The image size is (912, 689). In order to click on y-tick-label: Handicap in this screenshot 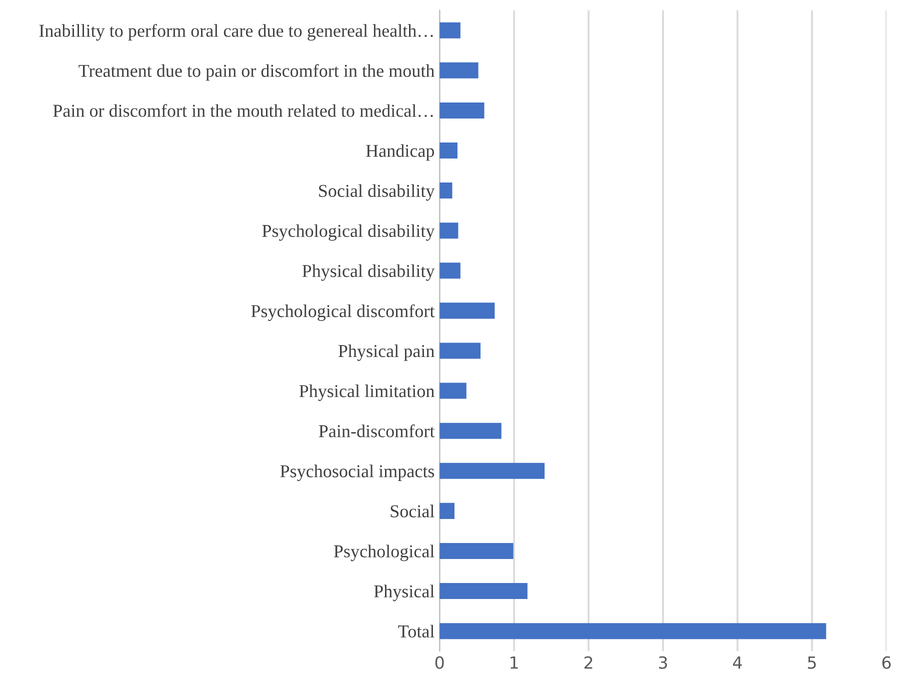, I will do `click(400, 152)`.